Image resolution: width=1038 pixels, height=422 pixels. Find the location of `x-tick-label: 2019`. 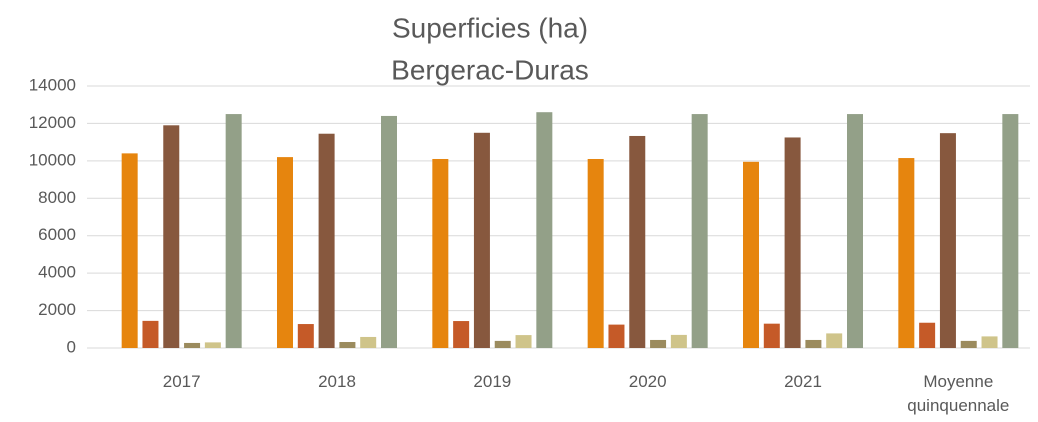

x-tick-label: 2019 is located at coordinates (492, 381).